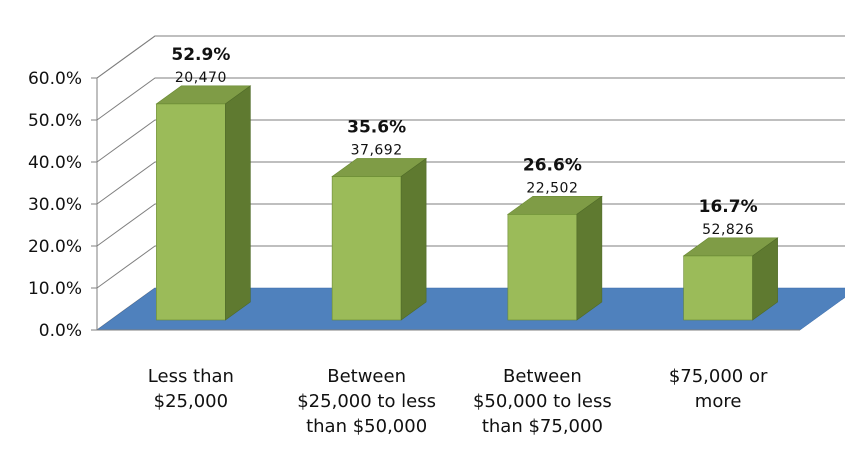 This screenshot has height=449, width=845. Describe the element at coordinates (542, 401) in the screenshot. I see `category-label: $50,000 to less` at that location.